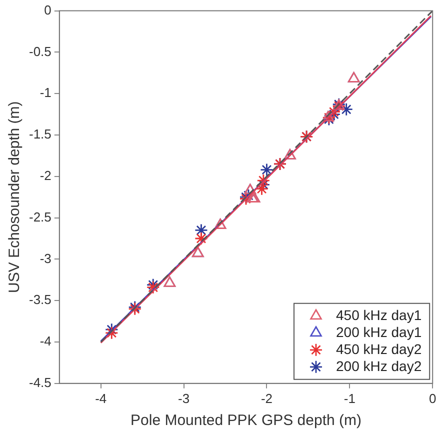 Image resolution: width=440 pixels, height=436 pixels. I want to click on y-tick-label: -0.5, so click(40, 51).